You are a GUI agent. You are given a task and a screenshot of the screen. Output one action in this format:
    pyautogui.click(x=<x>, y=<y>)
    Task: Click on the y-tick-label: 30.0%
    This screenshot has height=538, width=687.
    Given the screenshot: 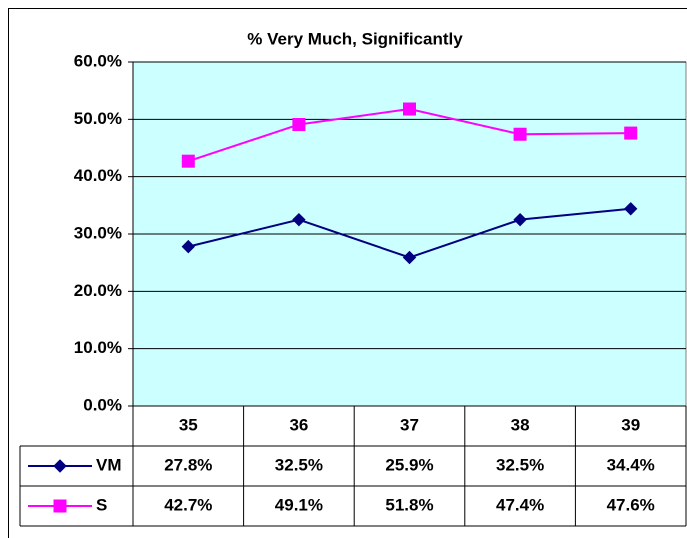 What is the action you would take?
    pyautogui.click(x=98, y=232)
    